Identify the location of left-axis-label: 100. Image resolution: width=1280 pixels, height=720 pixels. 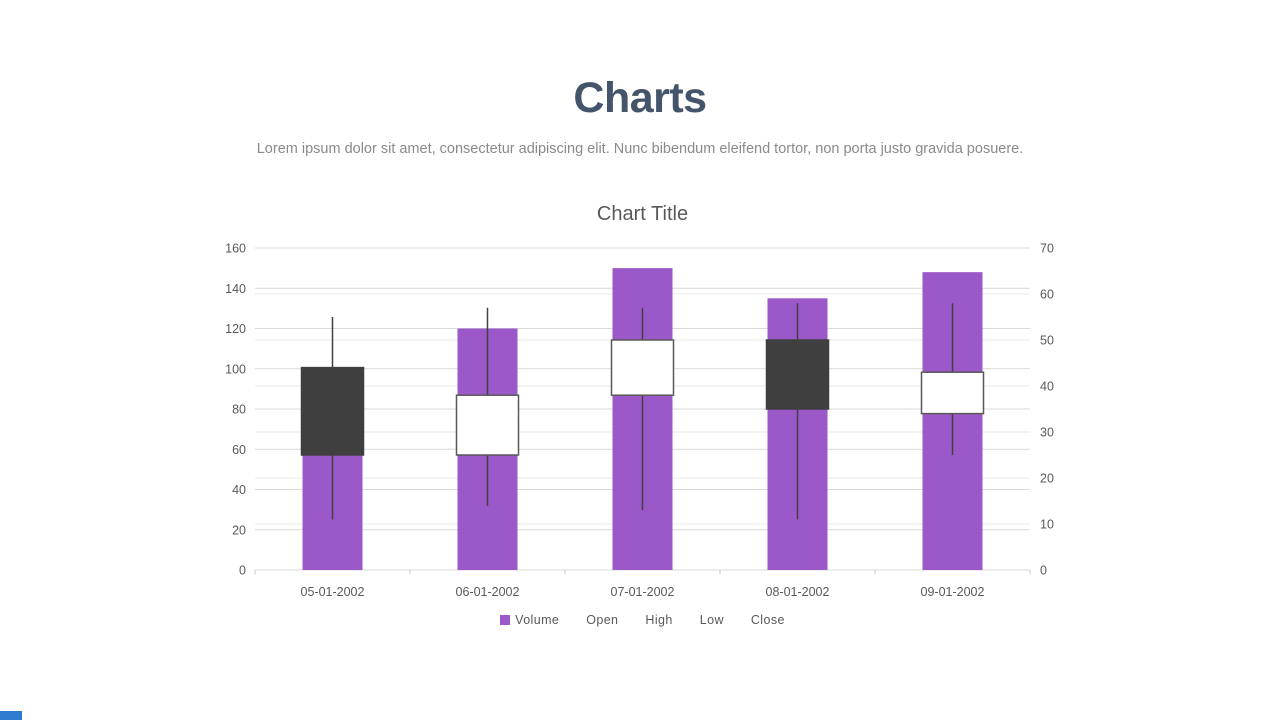
(235, 369).